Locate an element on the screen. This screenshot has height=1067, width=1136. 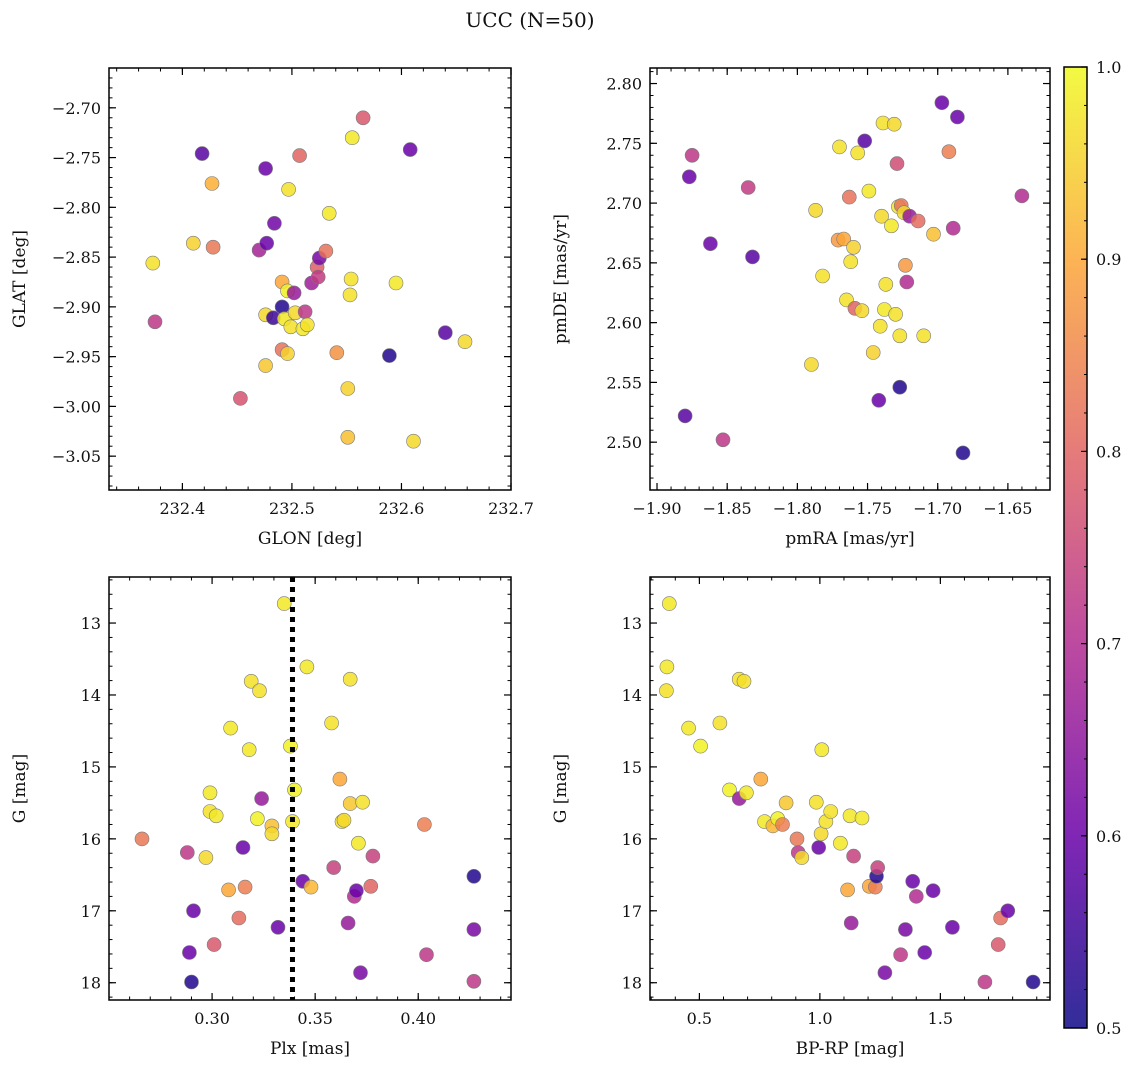
y-tick-label: 17 is located at coordinates (632, 911).